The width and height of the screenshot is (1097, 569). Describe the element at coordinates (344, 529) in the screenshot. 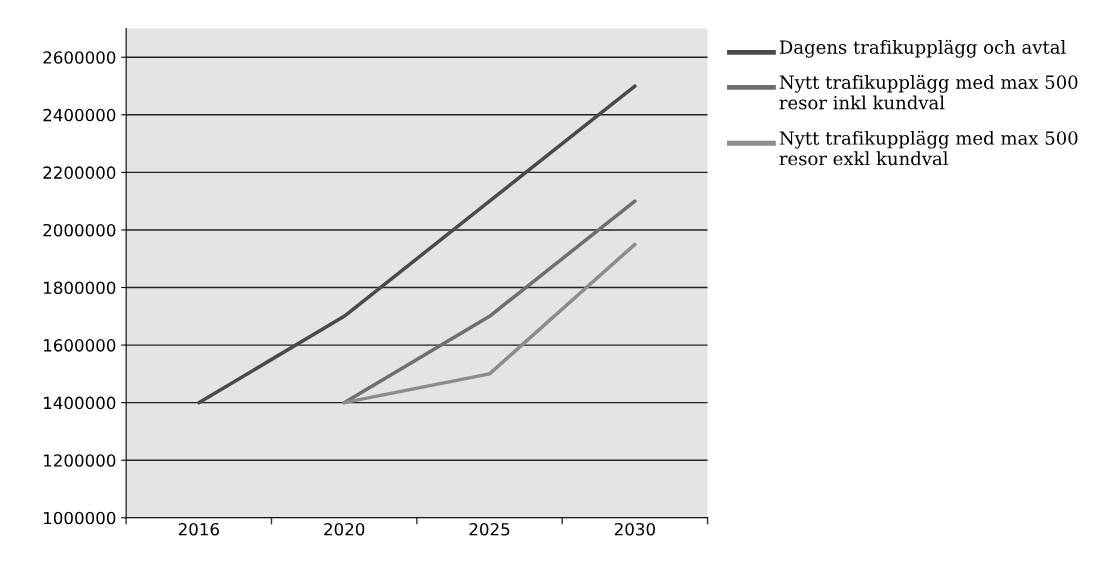

I see `x-tick-label: 2020` at that location.